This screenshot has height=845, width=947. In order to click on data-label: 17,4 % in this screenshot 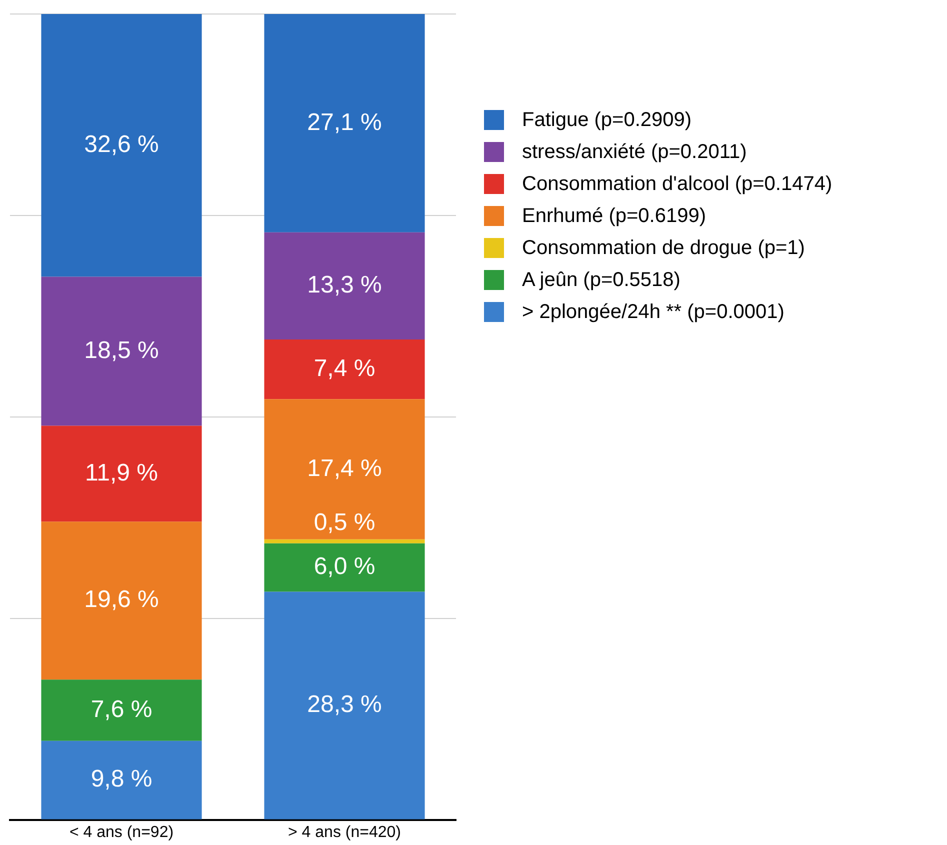, I will do `click(344, 468)`.